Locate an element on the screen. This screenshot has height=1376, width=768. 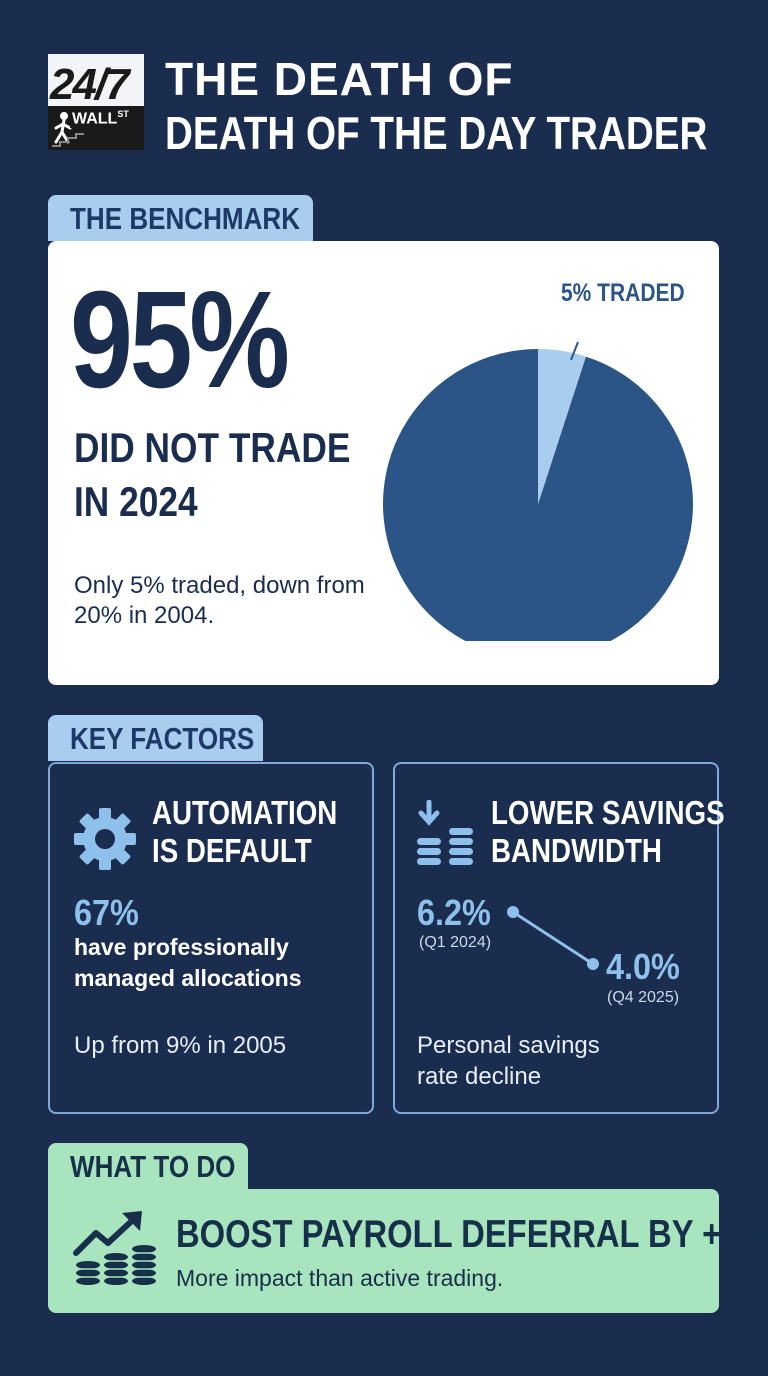
page-title-line2: DEATH OF THE DAY TRADER is located at coordinates (436, 133).